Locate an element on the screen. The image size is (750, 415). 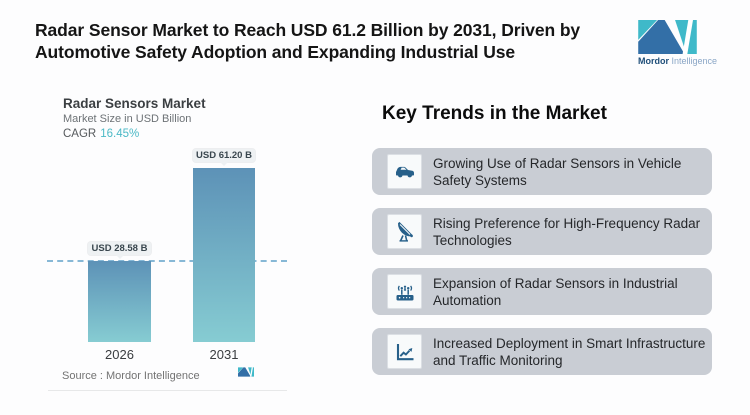
brand-wordmark: Mordor Intelligence is located at coordinates (677, 61).